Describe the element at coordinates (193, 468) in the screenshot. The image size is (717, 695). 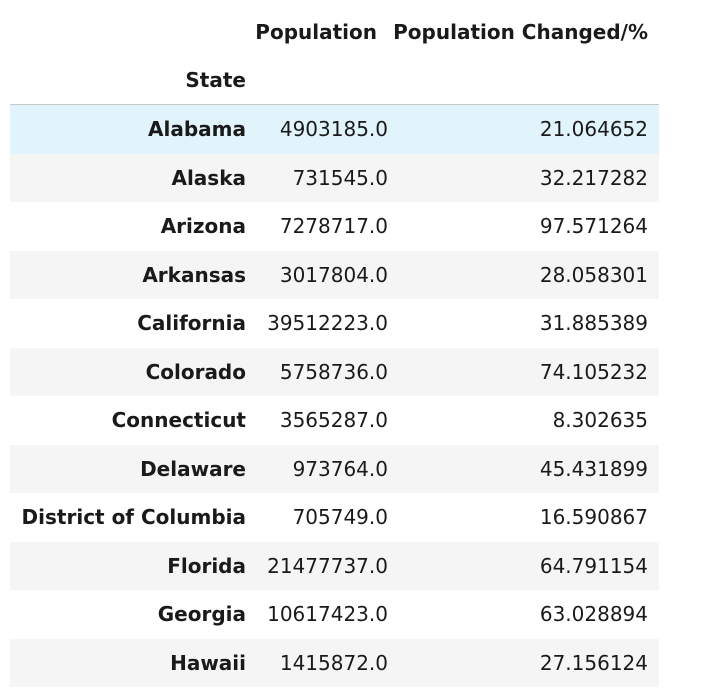
I see `row-index-state: Delaware` at that location.